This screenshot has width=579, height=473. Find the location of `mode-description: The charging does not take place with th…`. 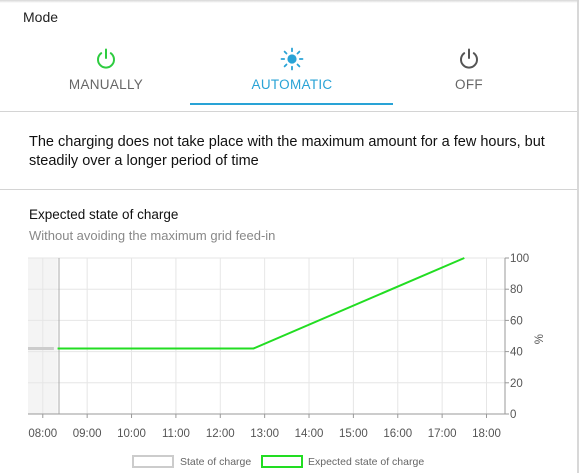

mode-description: The charging does not take place with th… is located at coordinates (287, 151).